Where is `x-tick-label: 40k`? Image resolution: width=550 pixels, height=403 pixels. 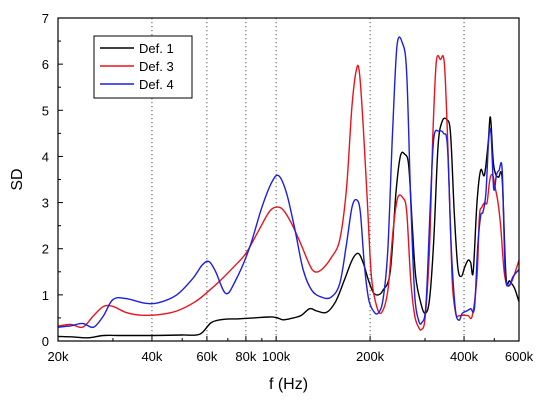 x-tick-label: 40k is located at coordinates (151, 356).